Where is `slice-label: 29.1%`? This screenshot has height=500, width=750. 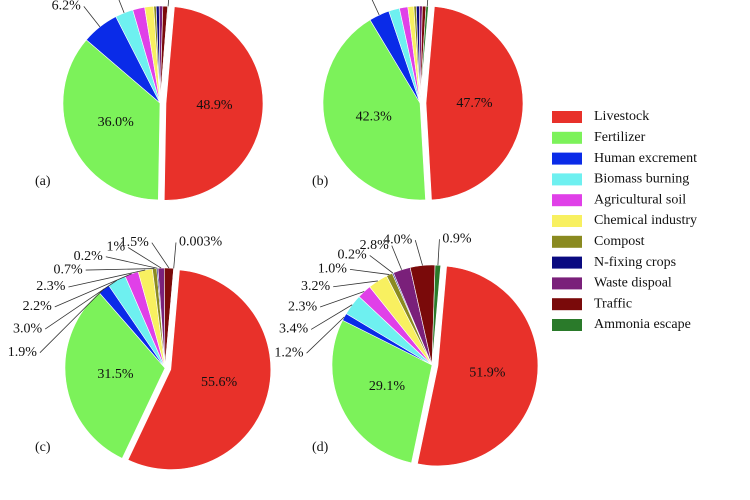
slice-label: 29.1% is located at coordinates (387, 386).